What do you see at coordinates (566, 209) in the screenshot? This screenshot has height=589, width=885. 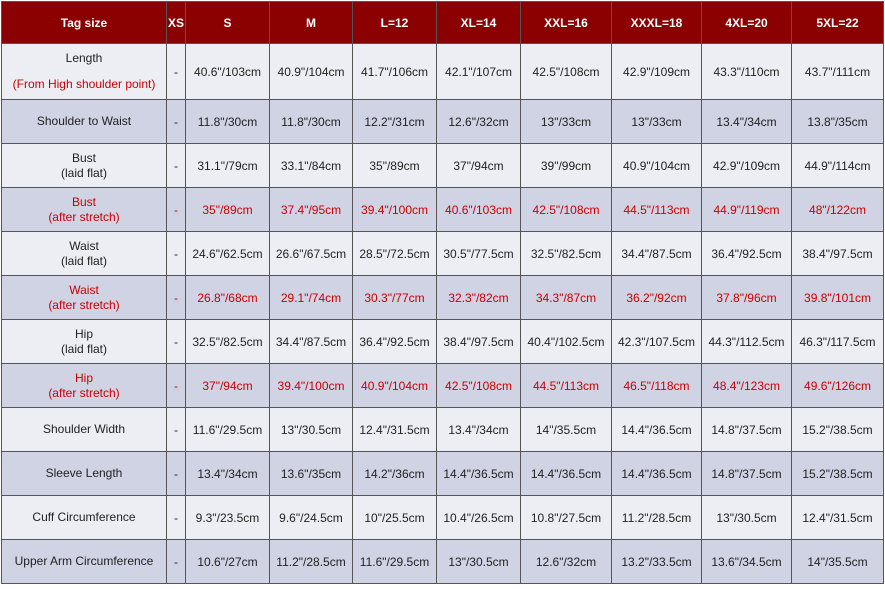 I see `size-value-cell: 42.5"/108cm` at bounding box center [566, 209].